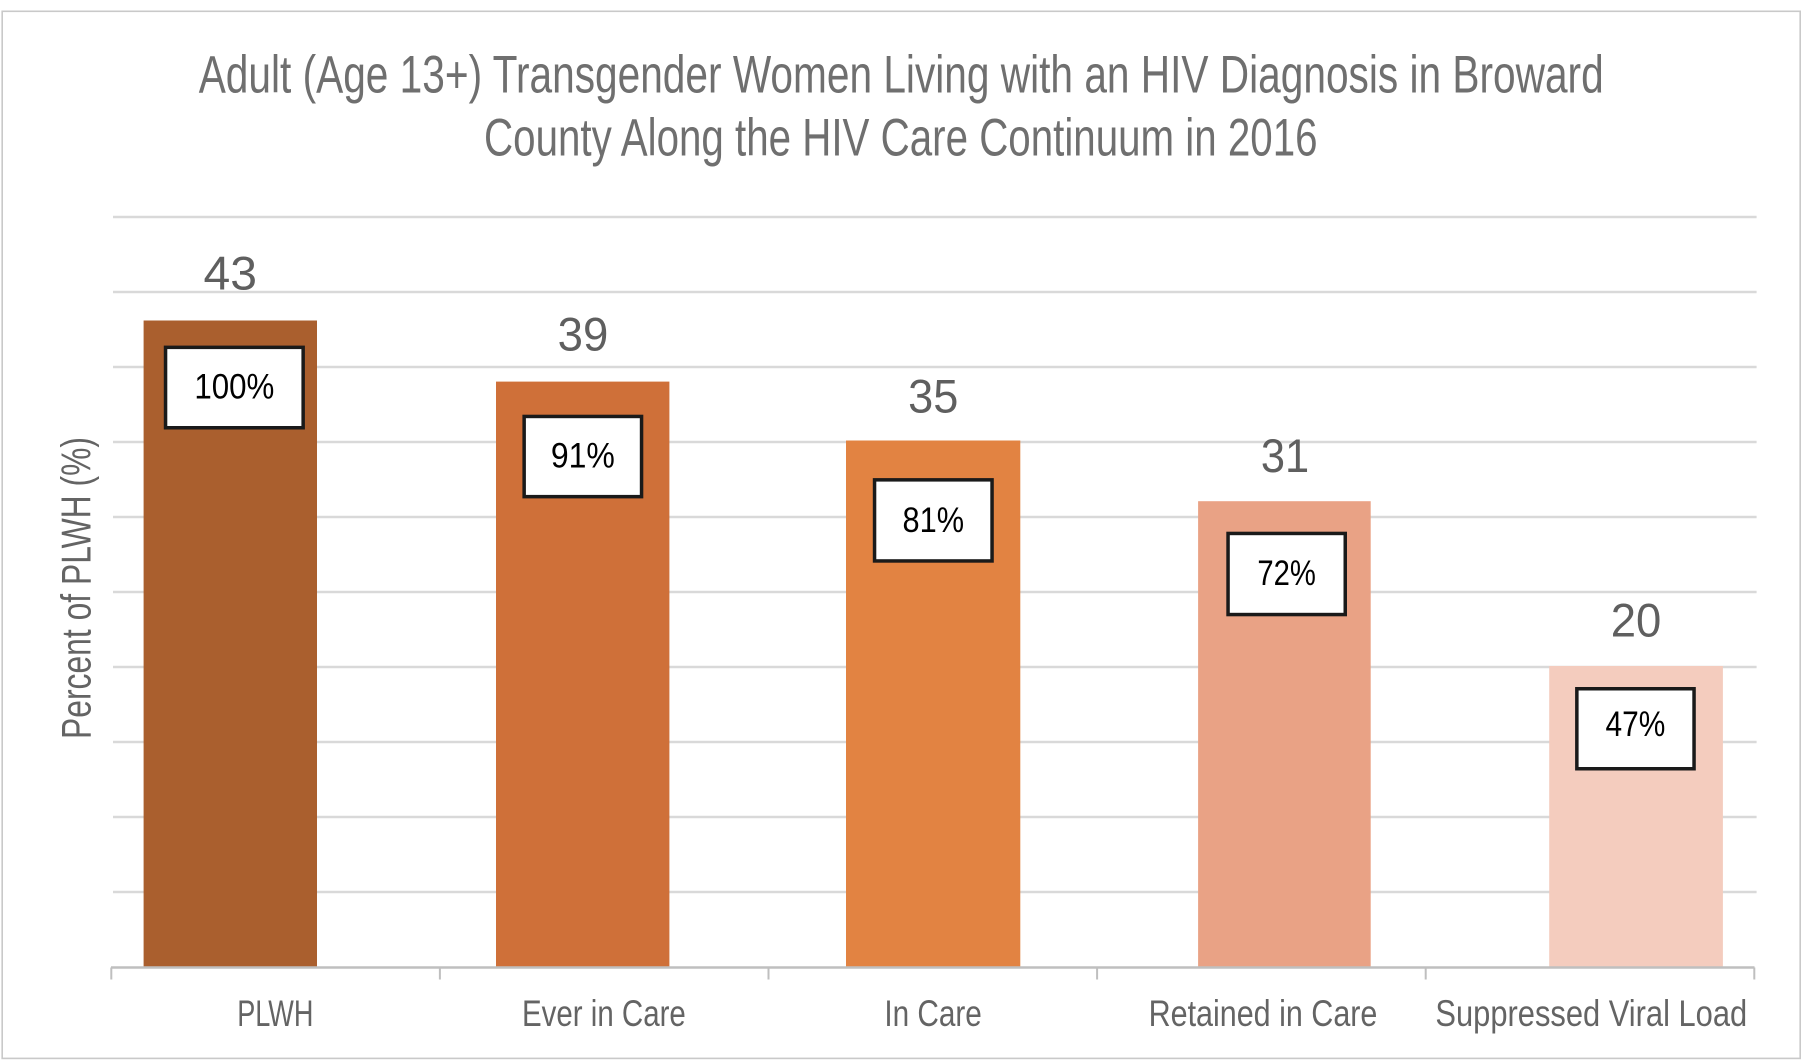  I want to click on svg-text: 31, so click(1285, 456).